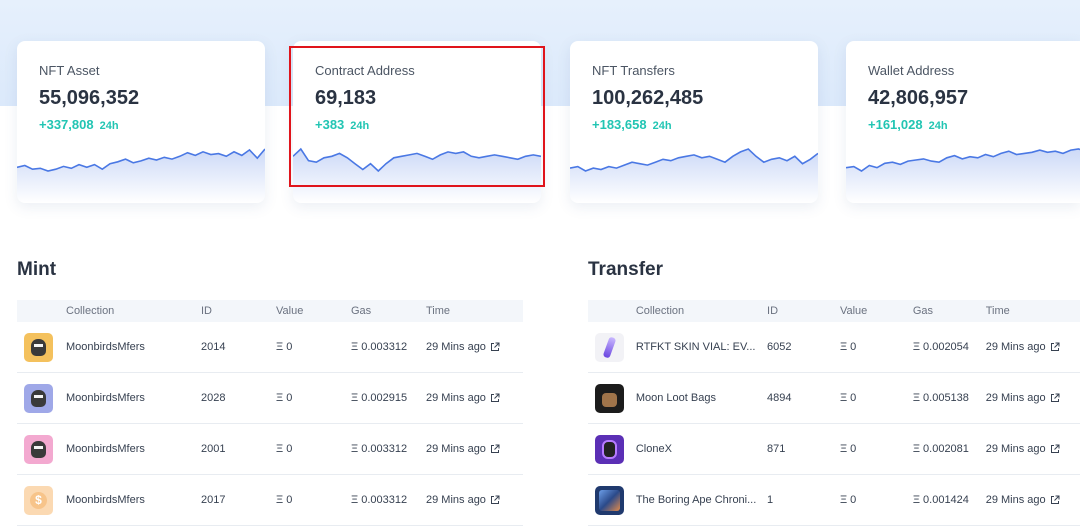 The width and height of the screenshot is (1080, 530). I want to click on table-row: CloneX 871 Ξ 0 Ξ 0.002081 29 Mins ago, so click(834, 449).